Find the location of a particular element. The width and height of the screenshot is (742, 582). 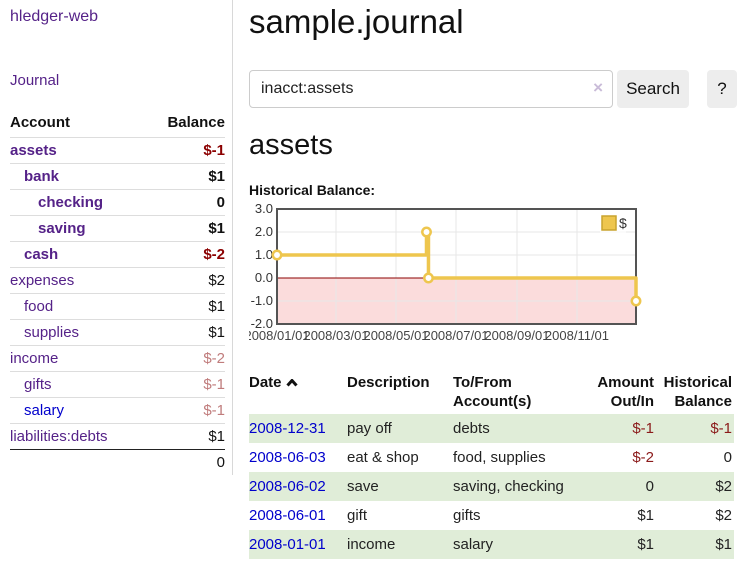

register-row: 2008-06-03 eat & shop food, supplies $-2 0 is located at coordinates (491, 457).